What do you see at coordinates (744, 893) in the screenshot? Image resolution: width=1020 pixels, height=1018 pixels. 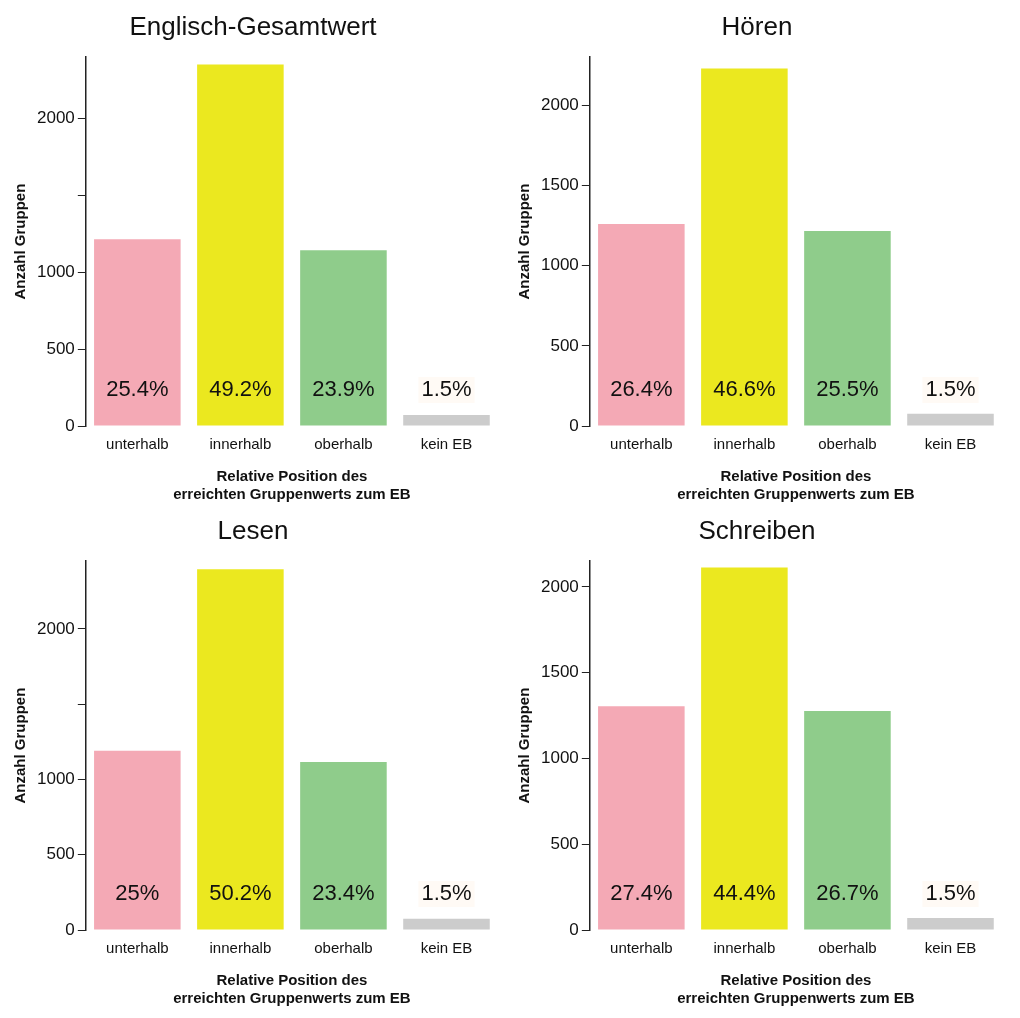 I see `annotation: 44.4%` at bounding box center [744, 893].